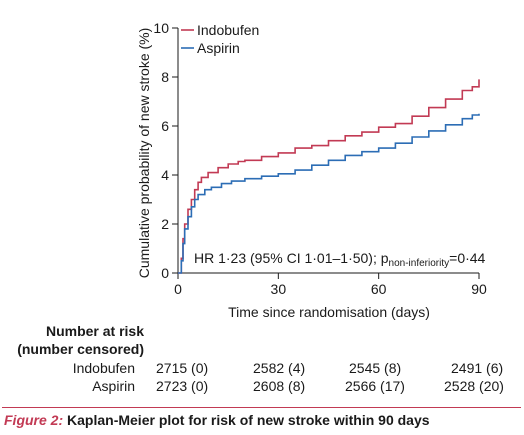 The width and height of the screenshot is (524, 435). Describe the element at coordinates (165, 273) in the screenshot. I see `y-tick-label: 0` at that location.